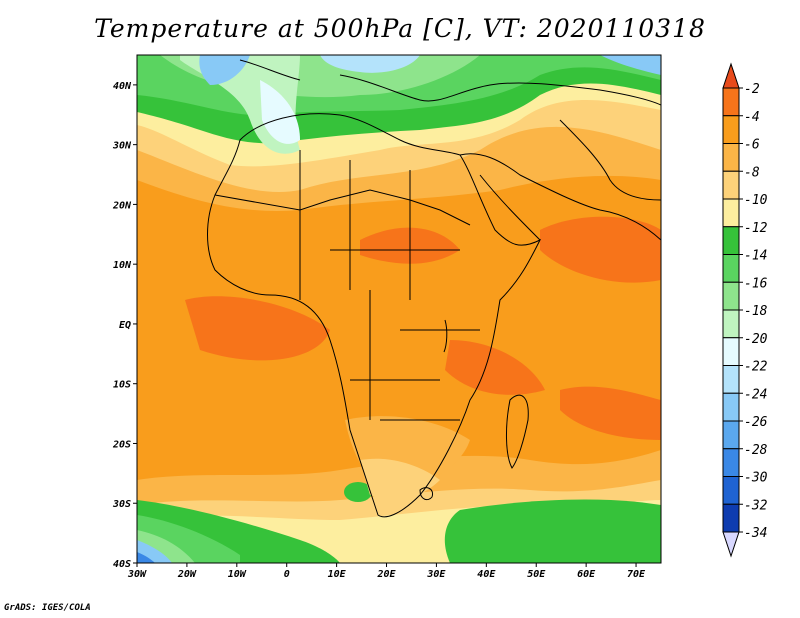 This screenshot has height=618, width=800. What do you see at coordinates (731, 544) in the screenshot?
I see `colorbar-bottom-arrow` at bounding box center [731, 544].